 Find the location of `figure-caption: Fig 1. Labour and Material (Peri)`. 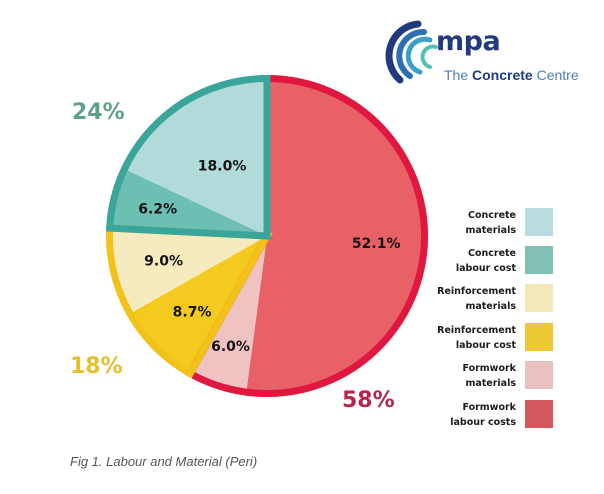

figure-caption: Fig 1. Labour and Material (Peri) is located at coordinates (164, 461).